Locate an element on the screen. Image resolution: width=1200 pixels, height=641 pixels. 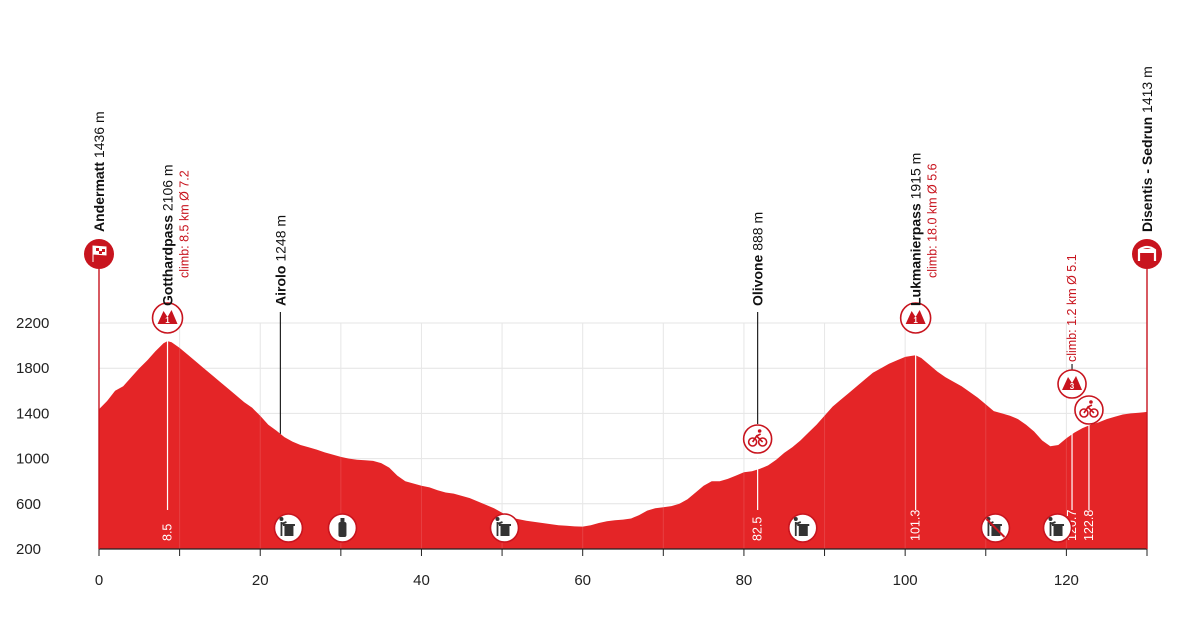
y-tick-label: 2200 is located at coordinates (32, 323).